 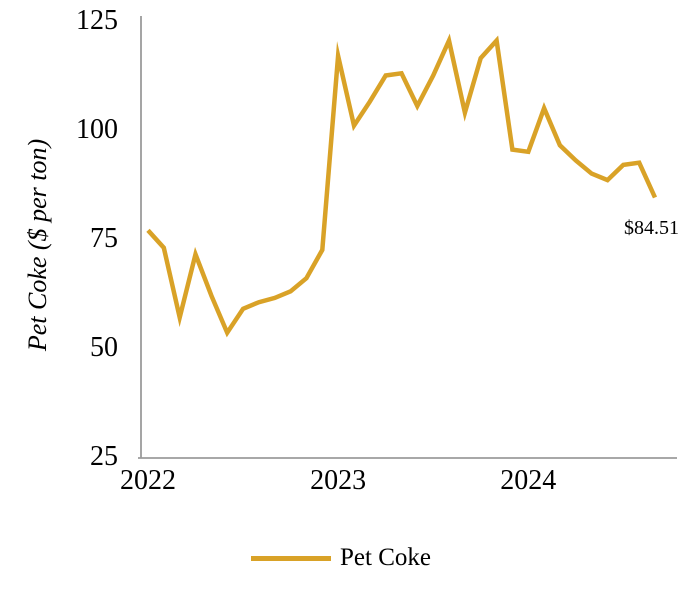 What do you see at coordinates (97, 129) in the screenshot?
I see `y-tick-label: 100` at bounding box center [97, 129].